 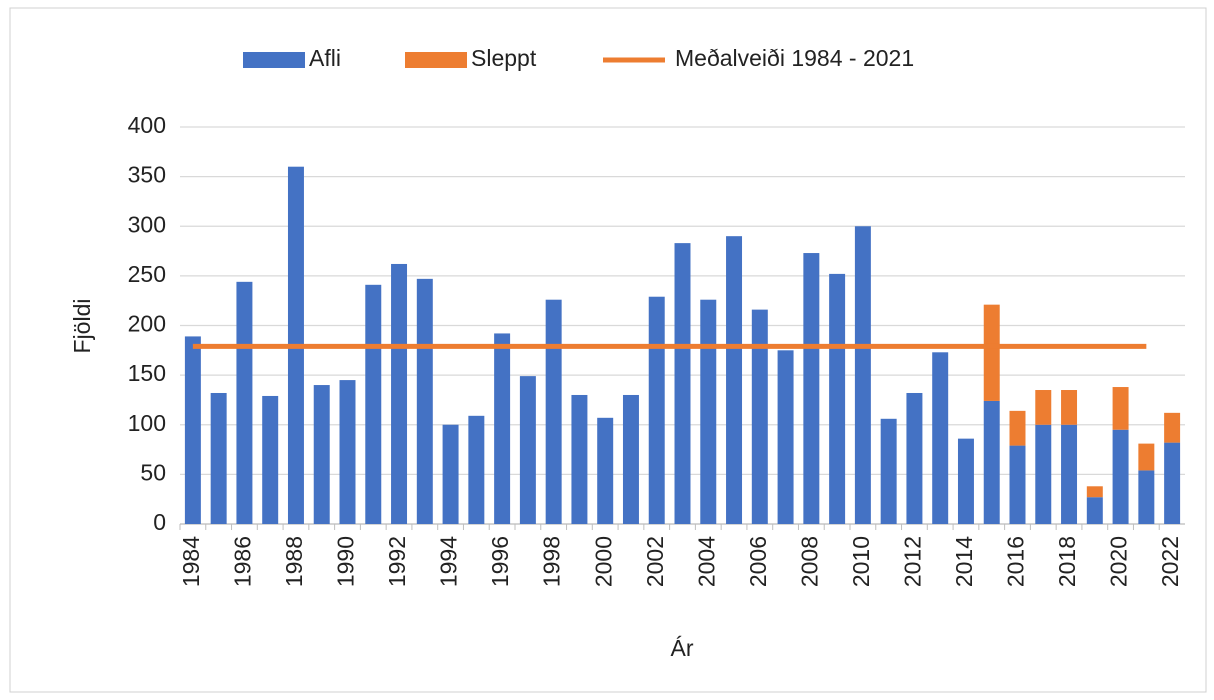 I want to click on y-tick-label: 400, so click(x=147, y=125).